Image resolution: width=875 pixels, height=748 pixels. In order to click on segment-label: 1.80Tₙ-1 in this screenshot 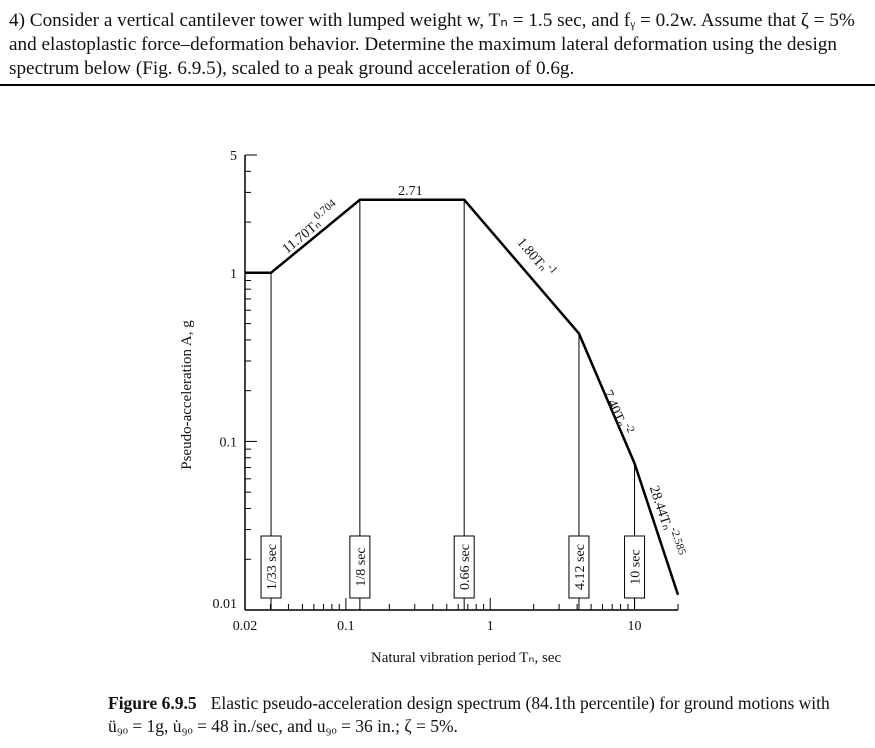, I will do `click(536, 256)`.